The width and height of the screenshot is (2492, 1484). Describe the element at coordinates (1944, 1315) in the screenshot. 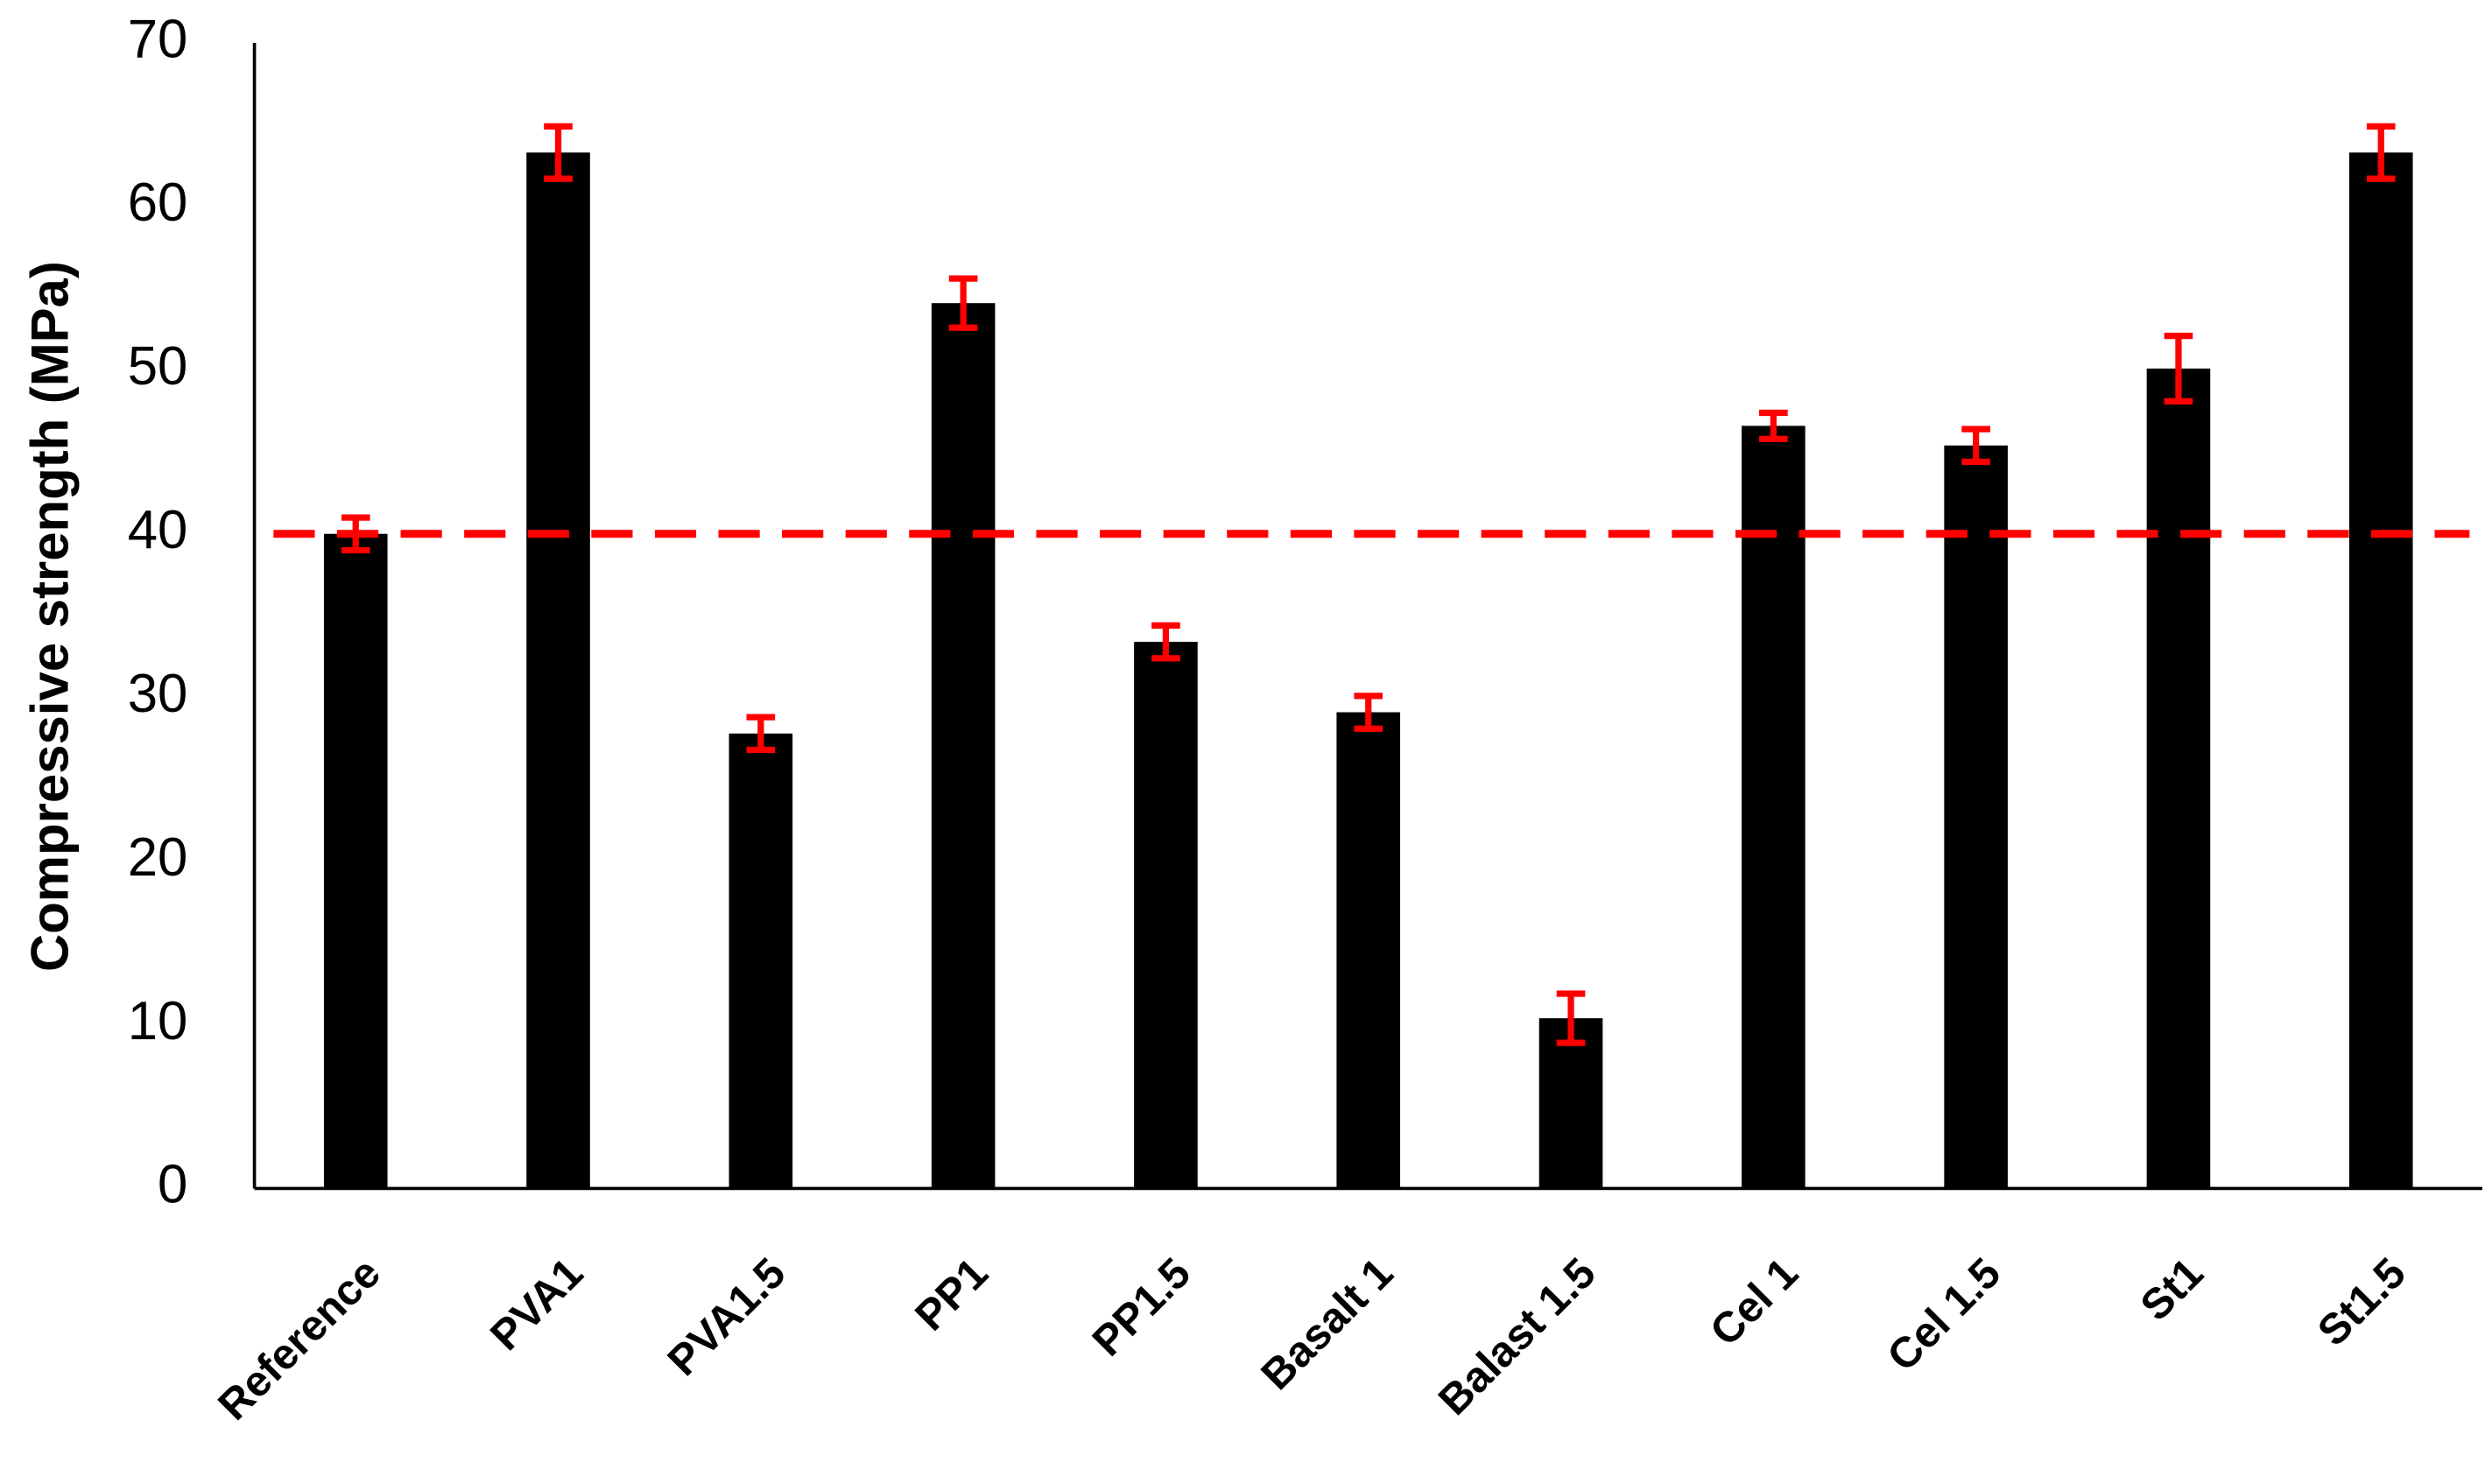

I see `x-tick-label: Cel 1.5` at that location.